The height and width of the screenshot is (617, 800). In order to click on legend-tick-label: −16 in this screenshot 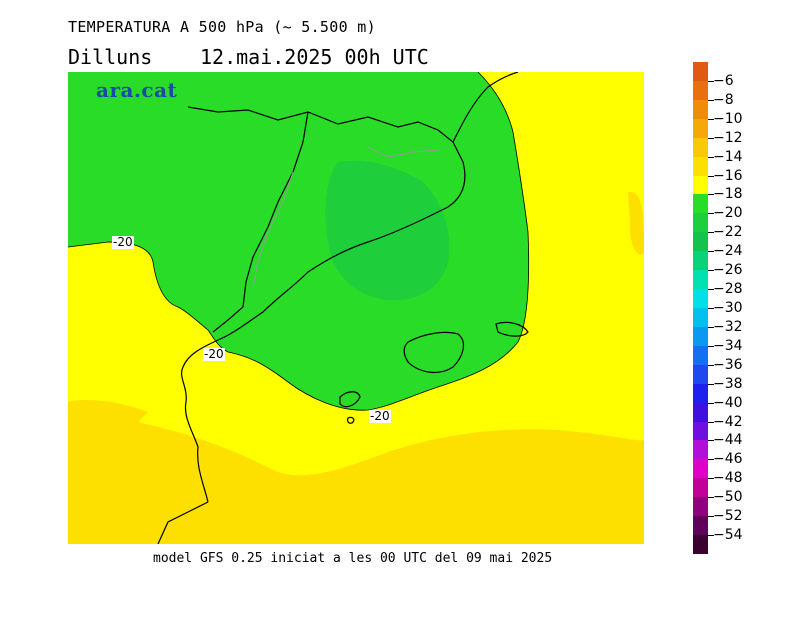, I will do `click(728, 175)`.